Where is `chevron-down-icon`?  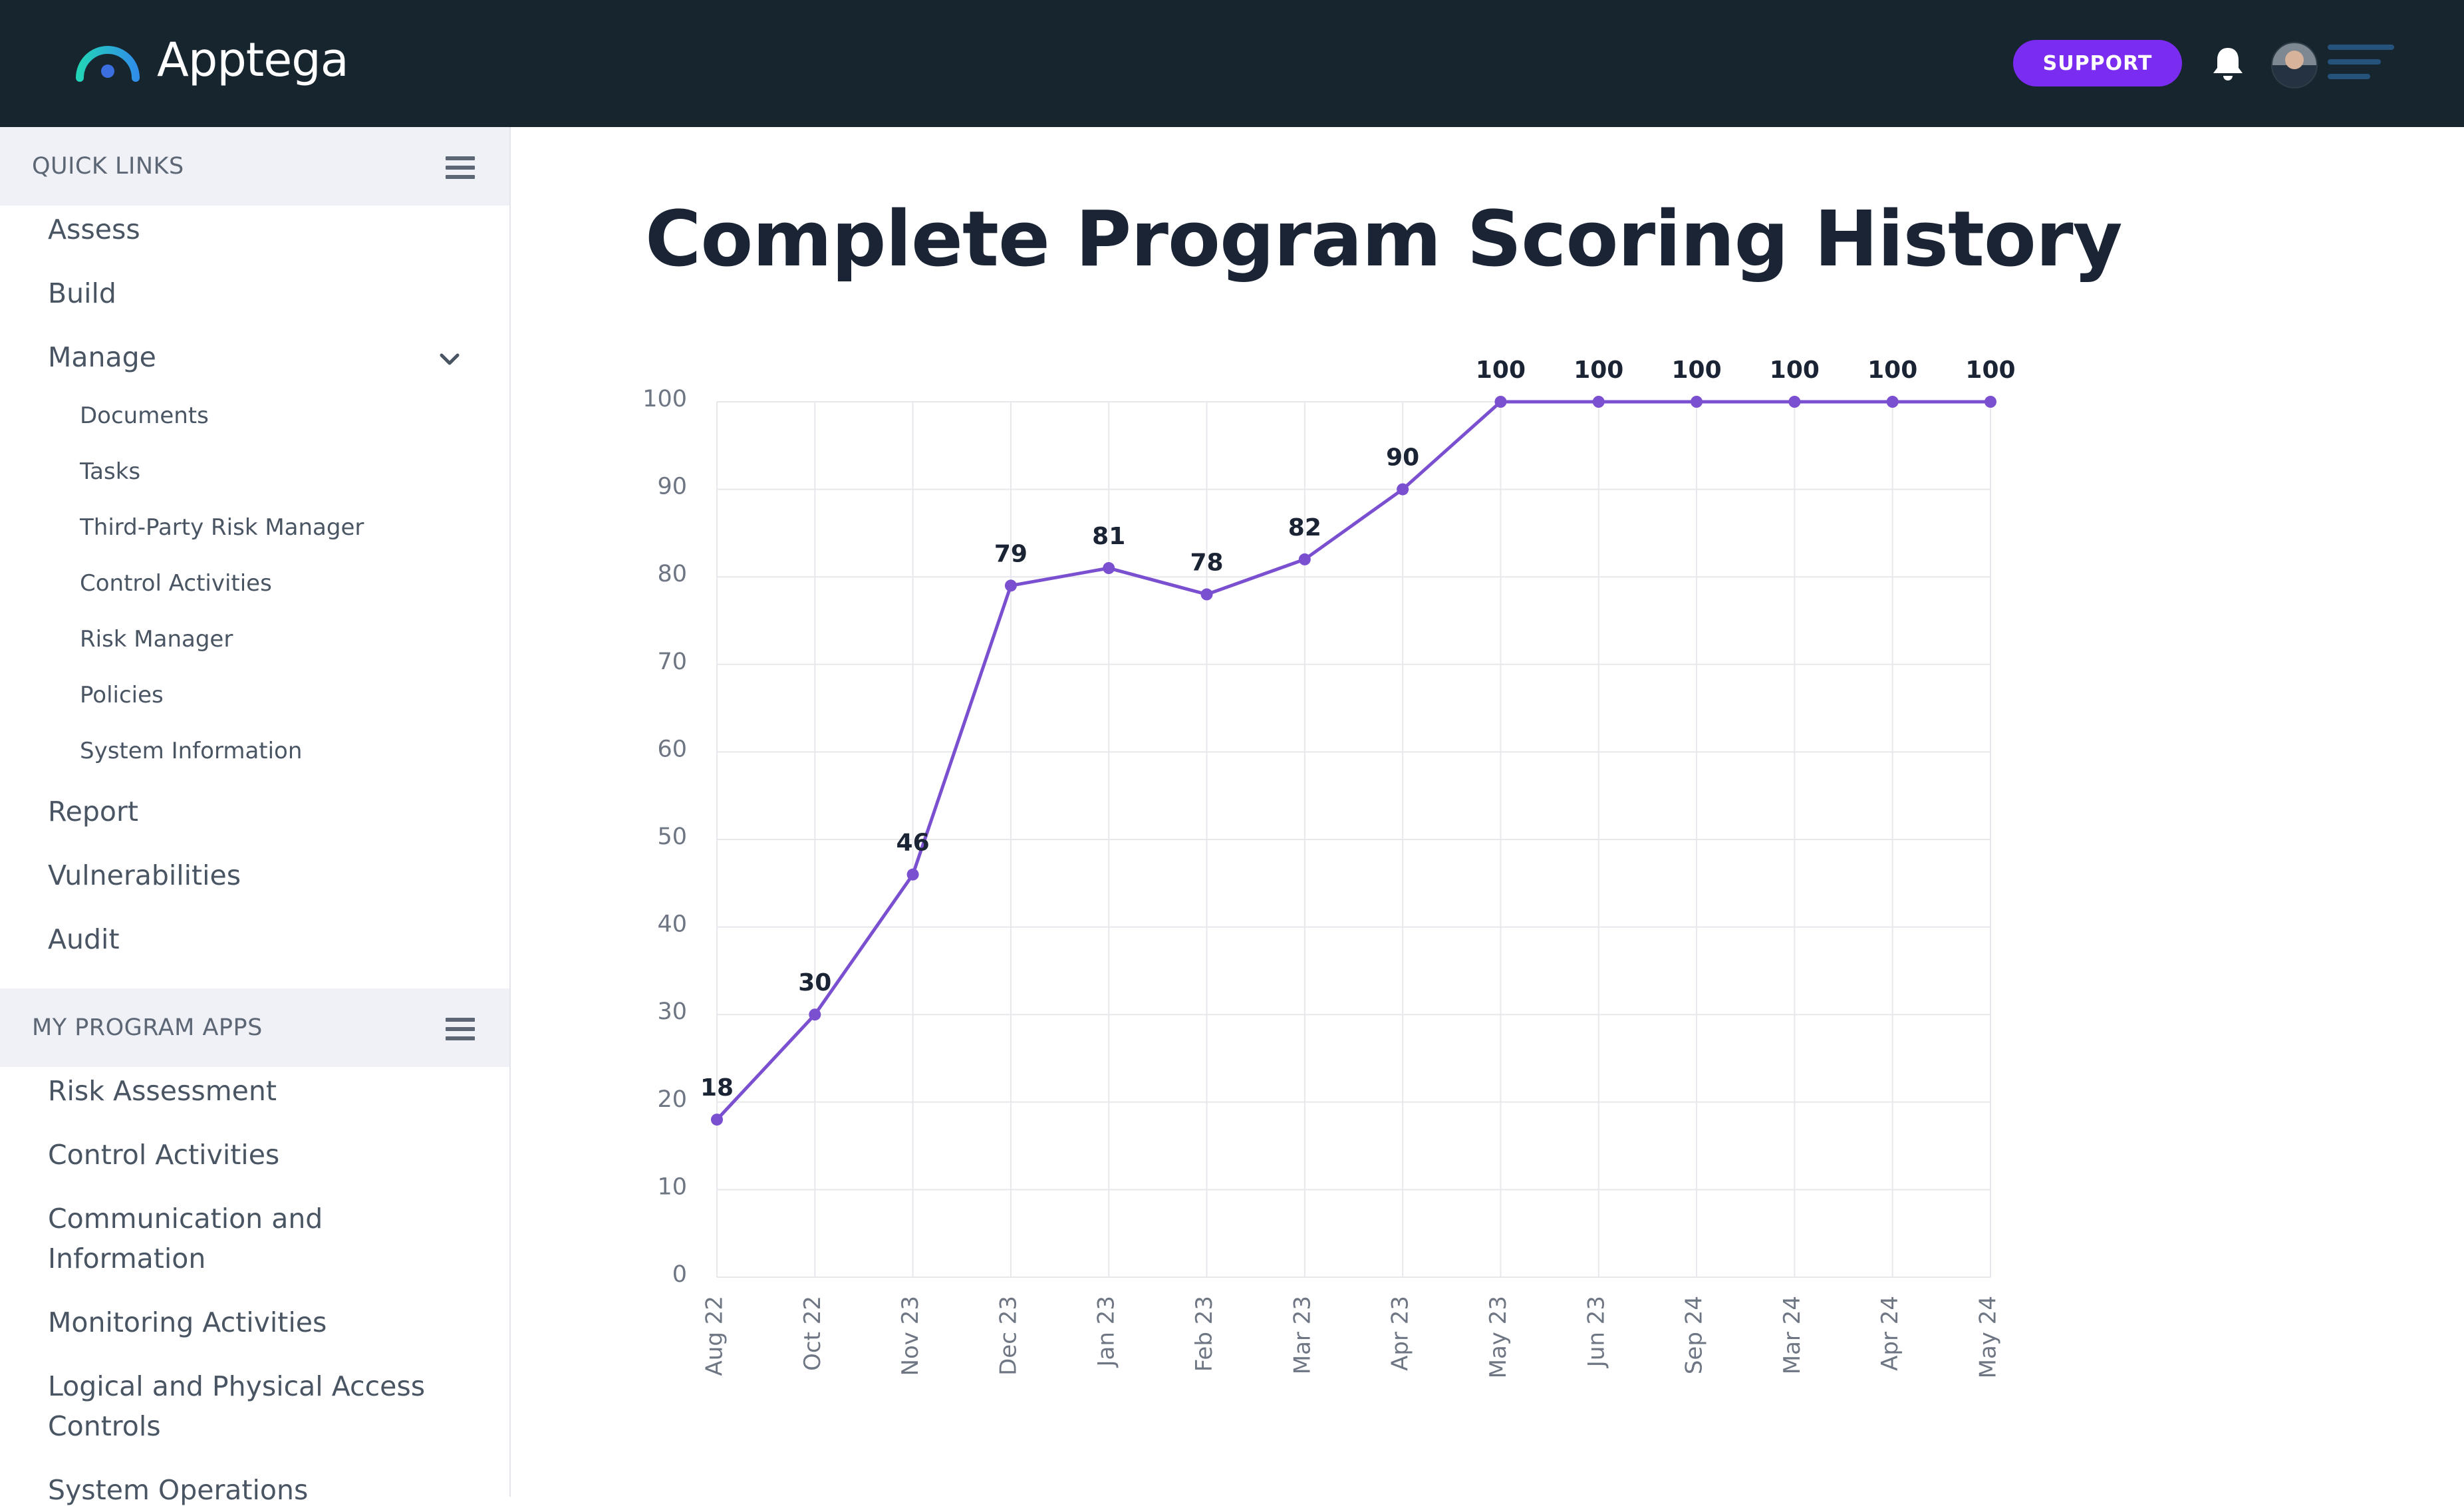 chevron-down-icon is located at coordinates (450, 359).